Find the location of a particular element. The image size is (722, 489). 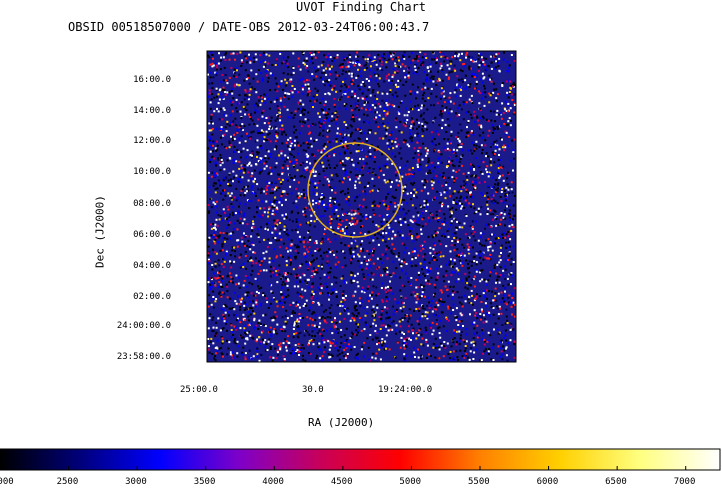

colorbar-tick-label: 5500 is located at coordinates (479, 482).